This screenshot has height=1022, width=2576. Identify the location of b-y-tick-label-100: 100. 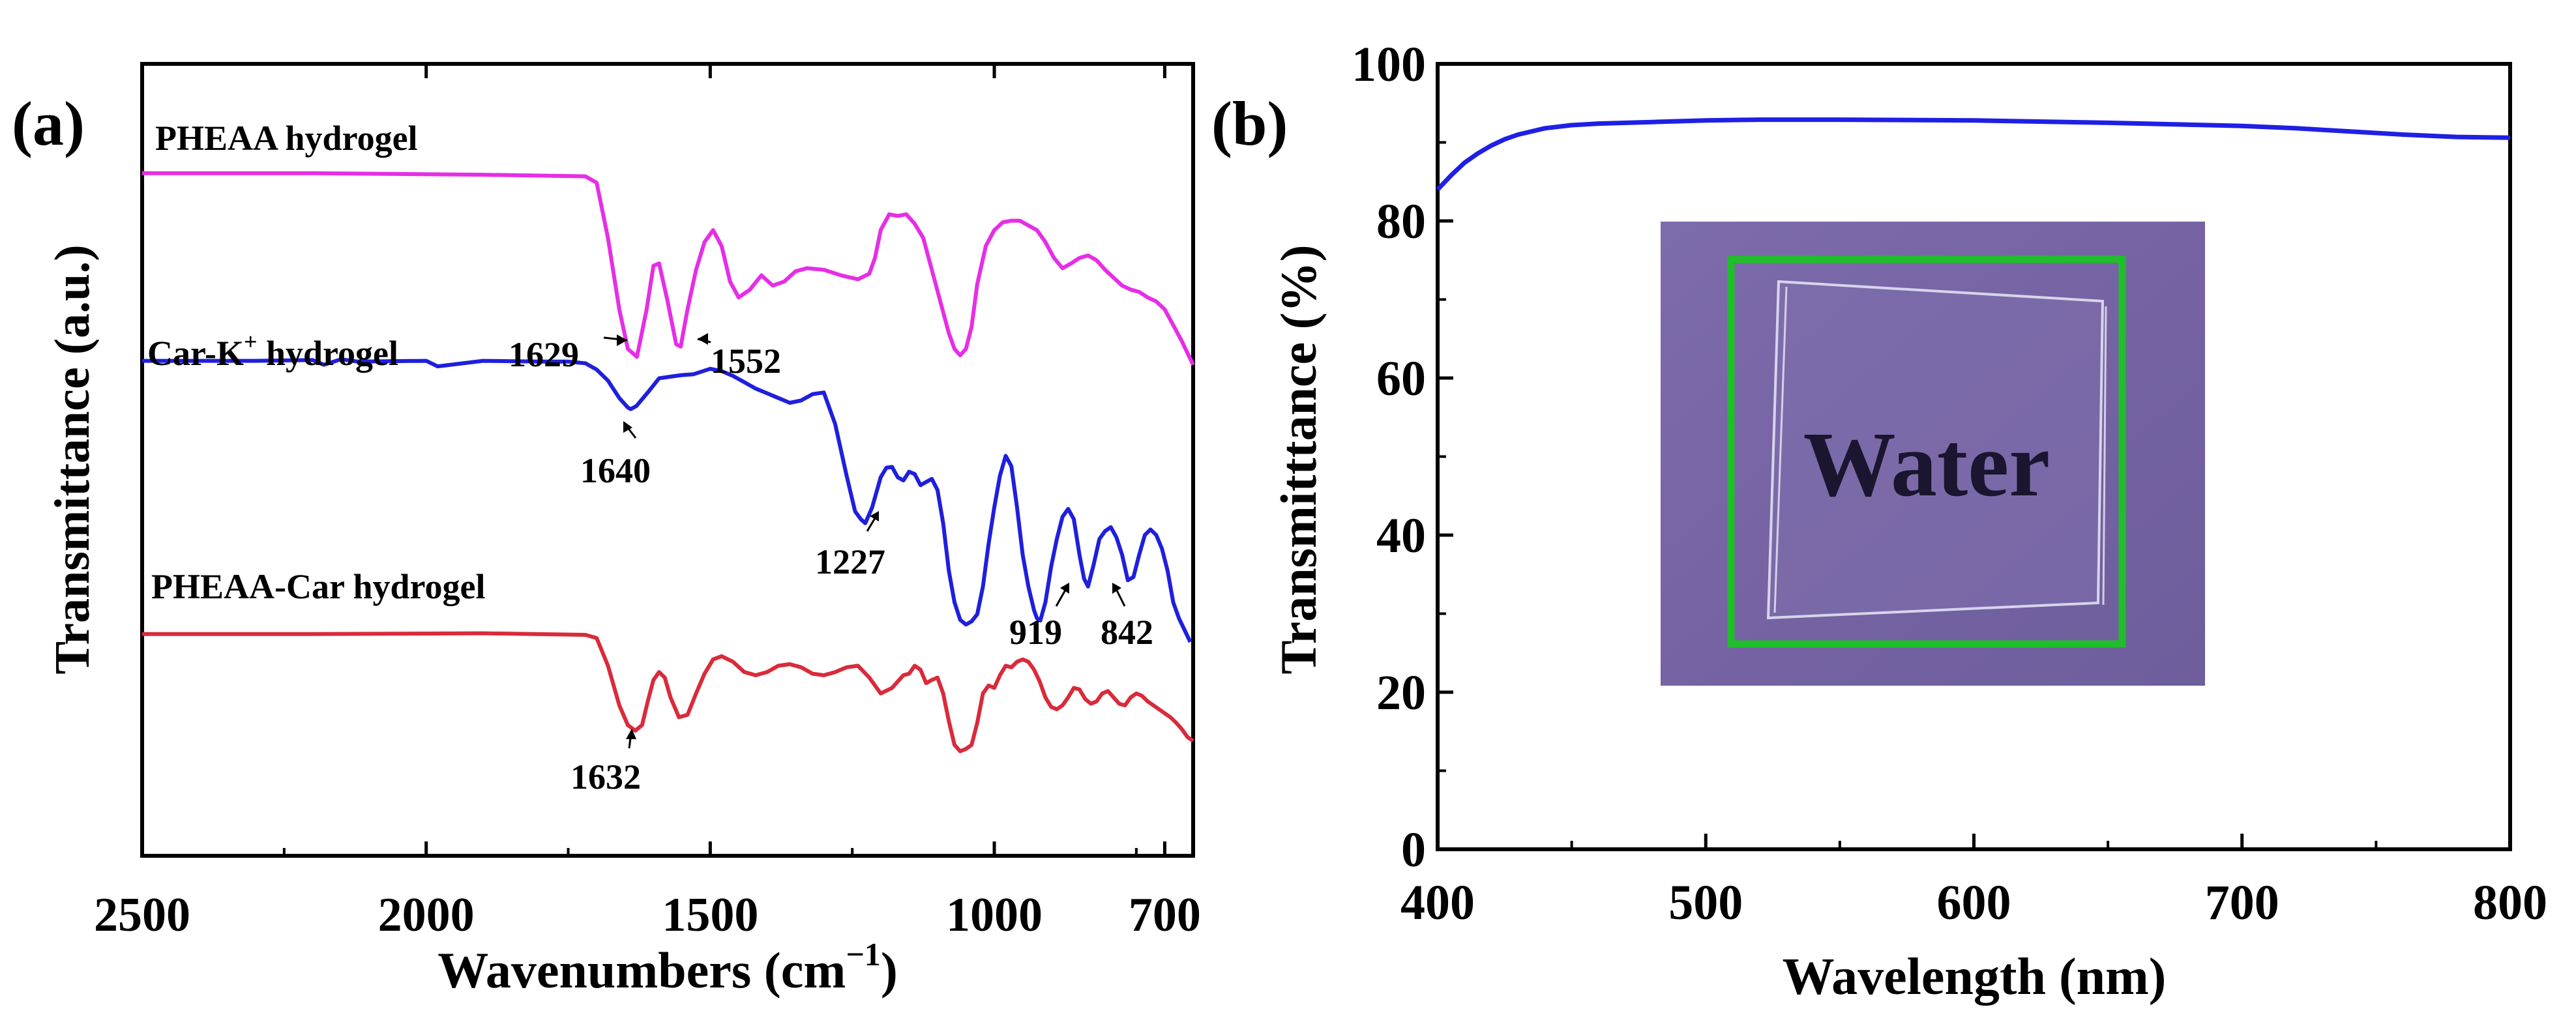
(1389, 64).